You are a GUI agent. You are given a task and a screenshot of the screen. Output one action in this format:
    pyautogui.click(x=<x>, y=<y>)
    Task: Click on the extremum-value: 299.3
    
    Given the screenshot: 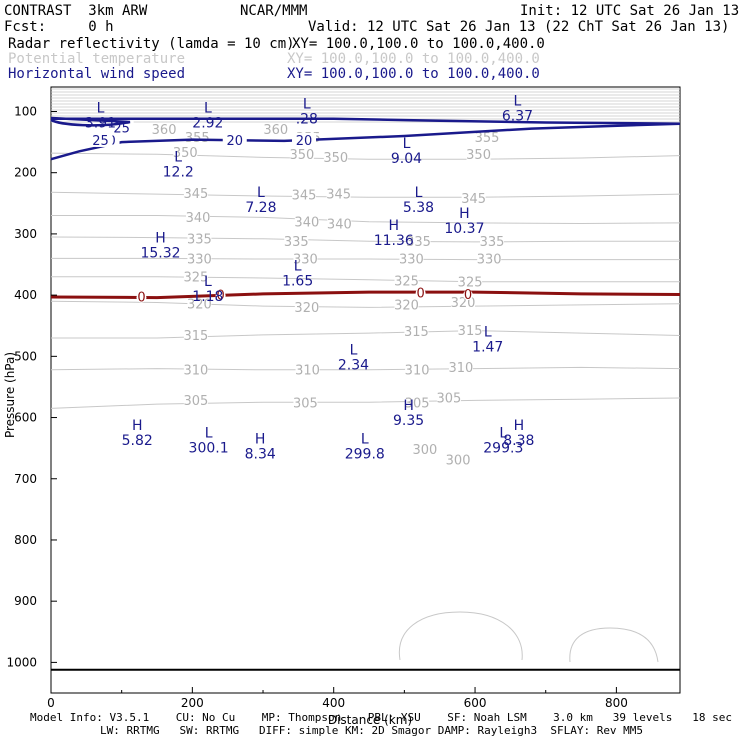 What is the action you would take?
    pyautogui.click(x=503, y=449)
    